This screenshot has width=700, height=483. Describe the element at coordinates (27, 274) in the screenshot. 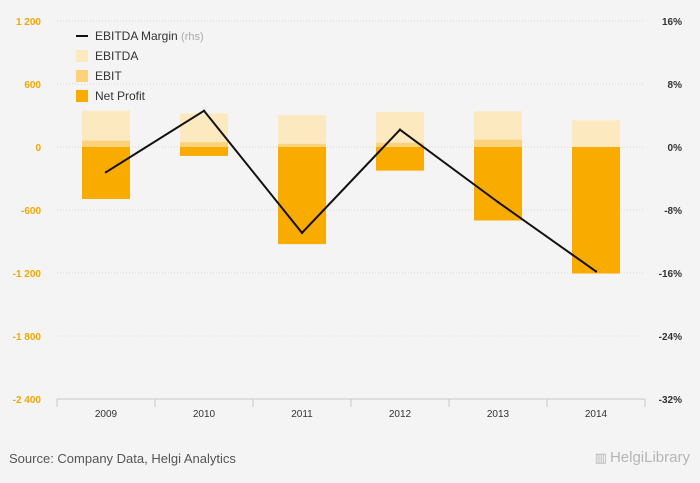

I see `y-left-tick-label: -1 200` at that location.